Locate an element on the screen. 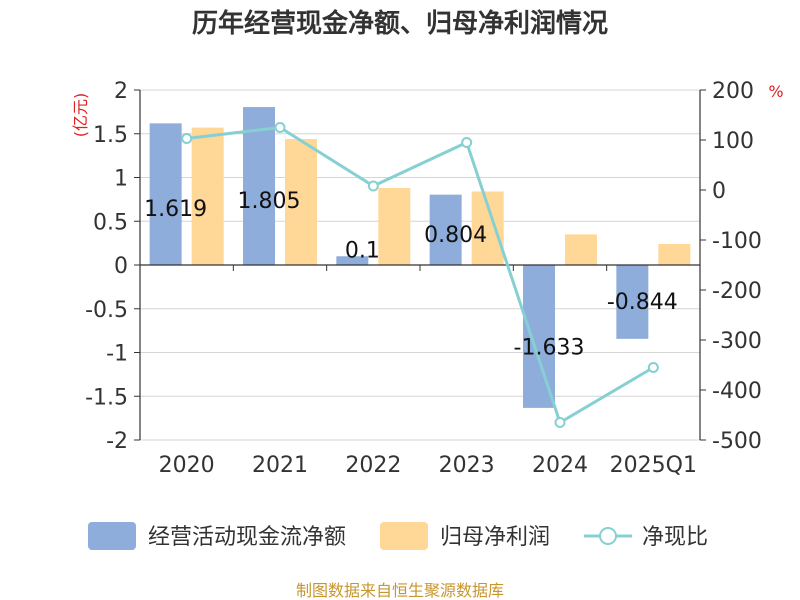 Image resolution: width=800 pixels, height=600 pixels. right-tick-label: -300 is located at coordinates (737, 341).